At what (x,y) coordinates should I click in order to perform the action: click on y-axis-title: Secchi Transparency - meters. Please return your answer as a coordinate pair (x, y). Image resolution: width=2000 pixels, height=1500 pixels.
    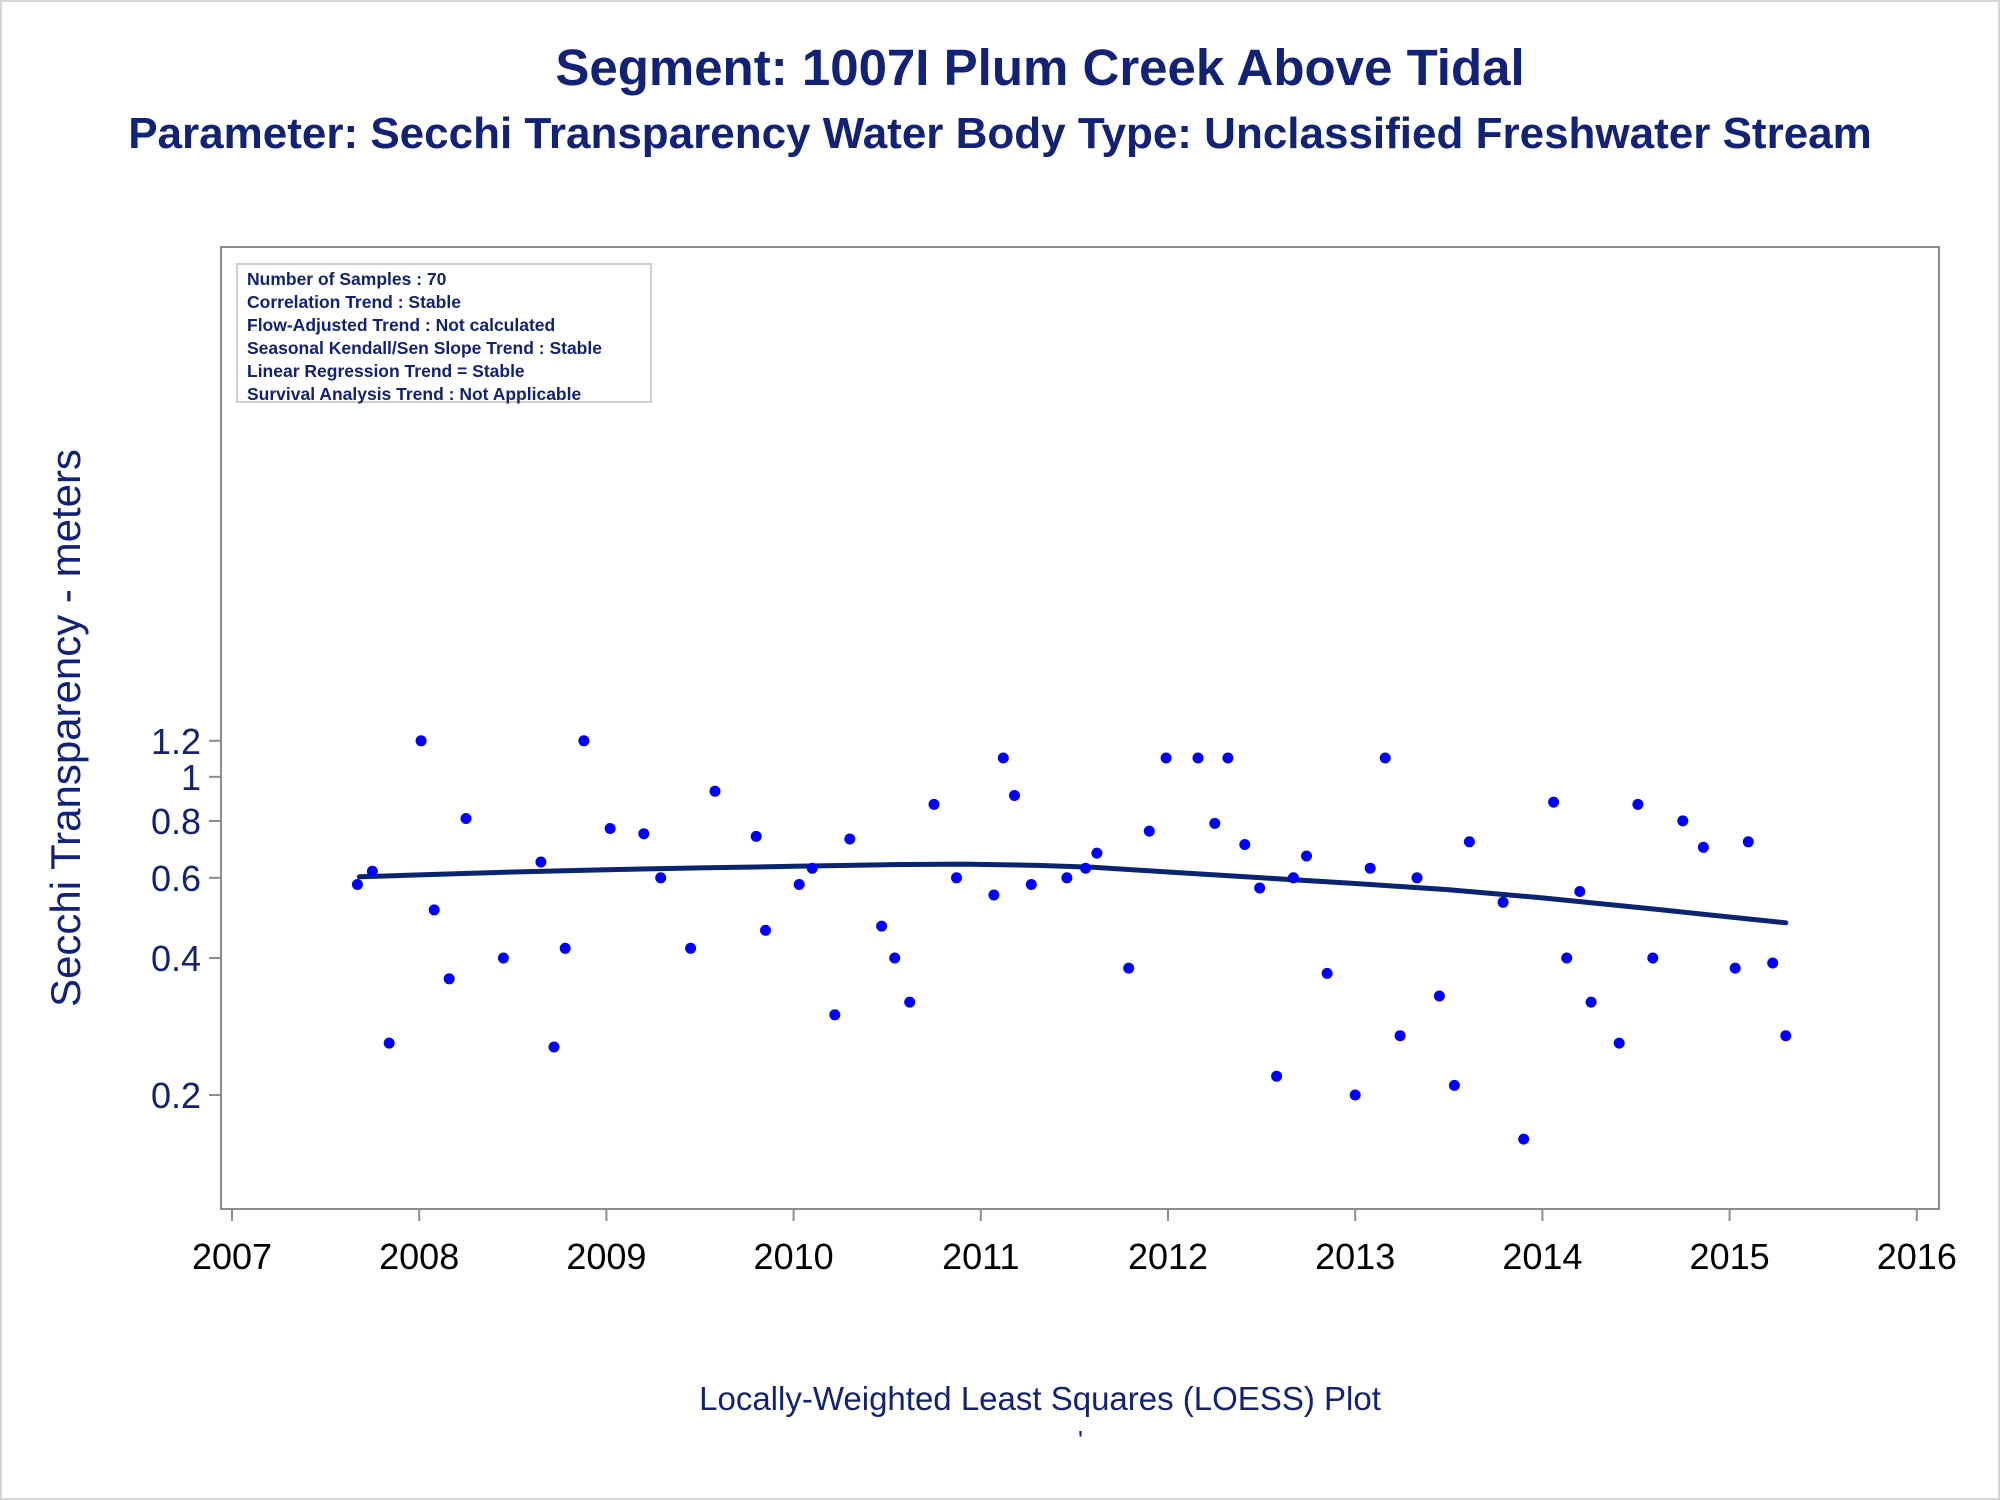
    Looking at the image, I should click on (65, 728).